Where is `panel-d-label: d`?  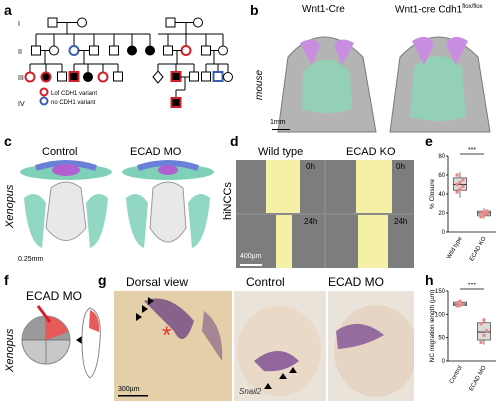 panel-d-label: d is located at coordinates (234, 141).